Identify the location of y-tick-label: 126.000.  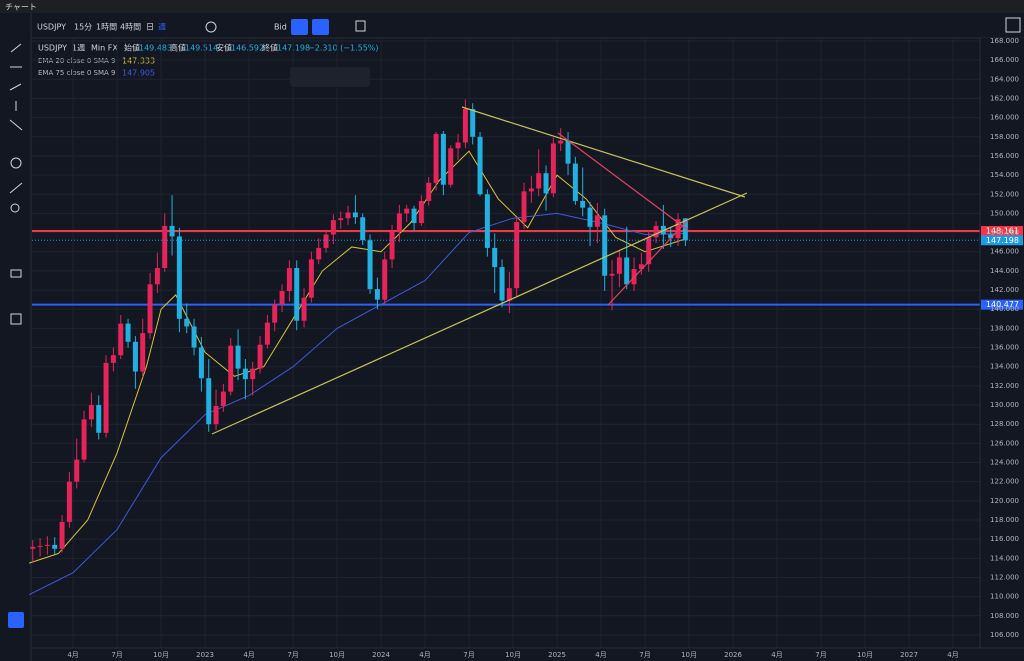
(1004, 443).